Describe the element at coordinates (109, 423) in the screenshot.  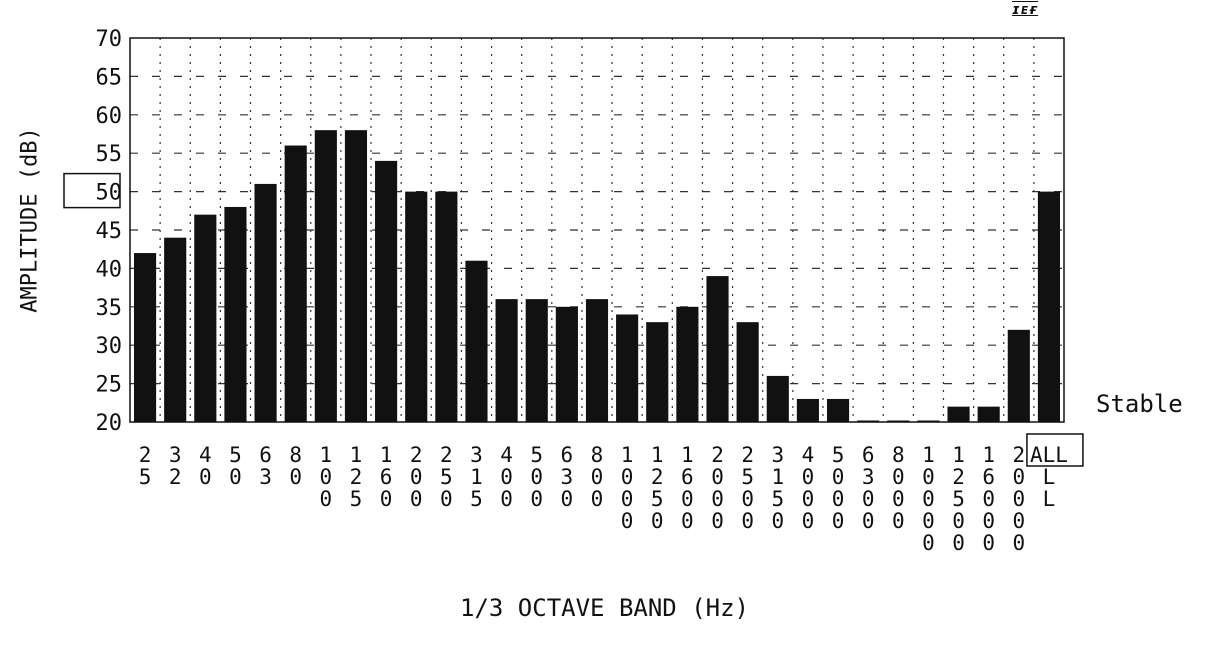
I see `y-tick-label: 20` at that location.